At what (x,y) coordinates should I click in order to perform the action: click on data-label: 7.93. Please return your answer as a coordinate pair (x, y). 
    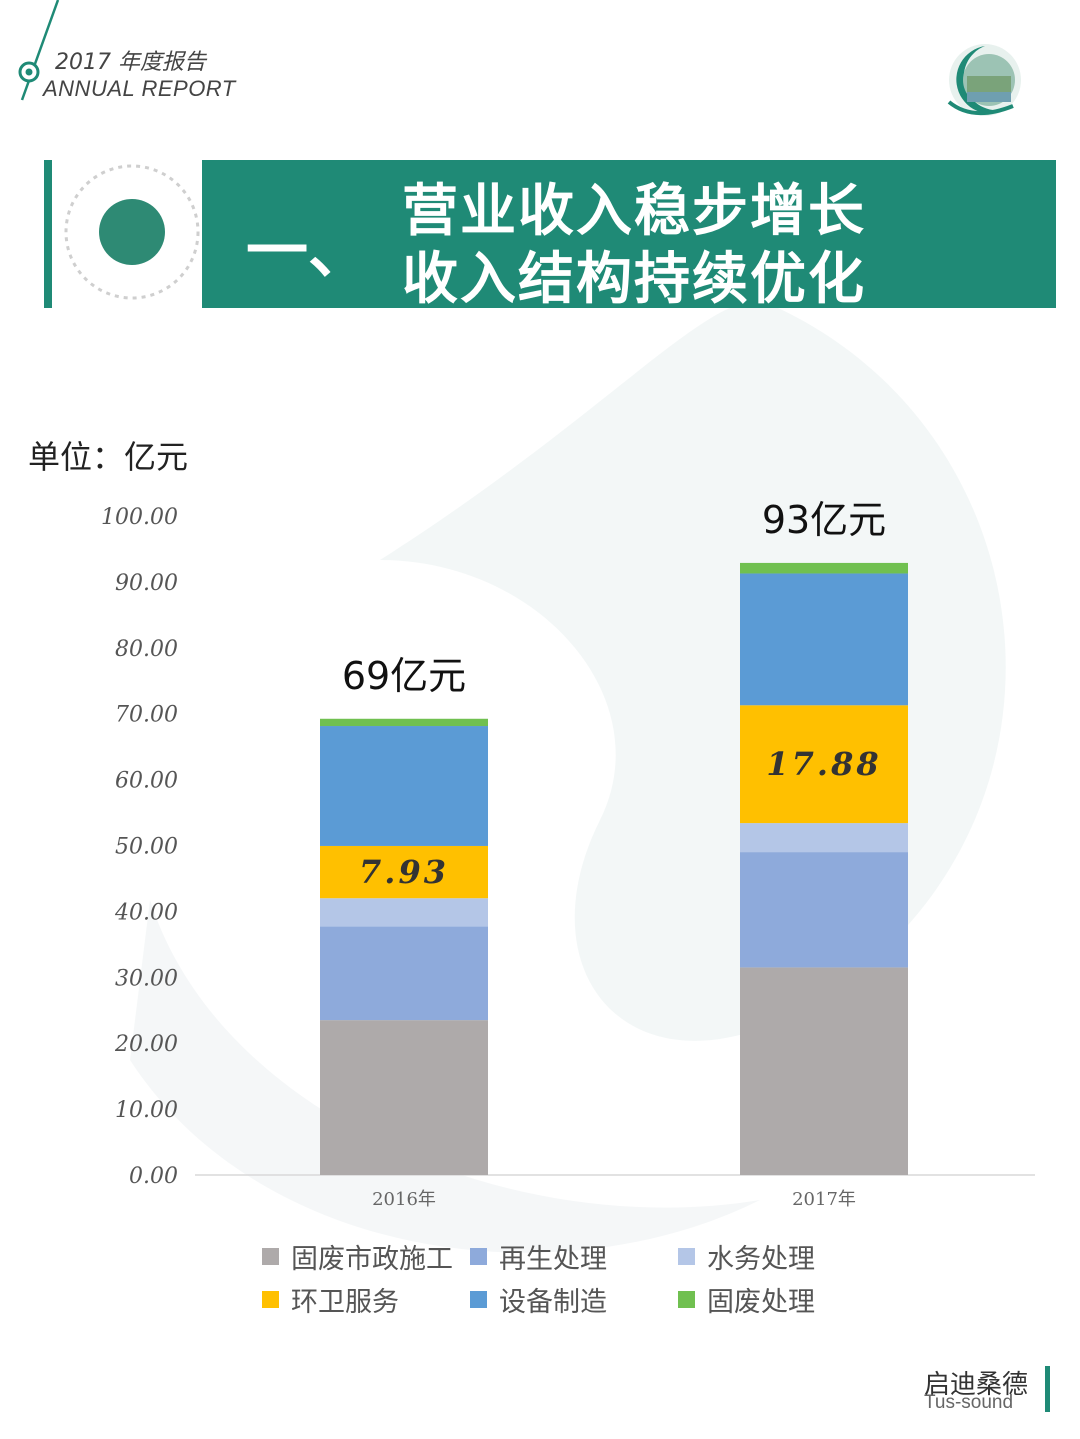
    Looking at the image, I should click on (404, 872).